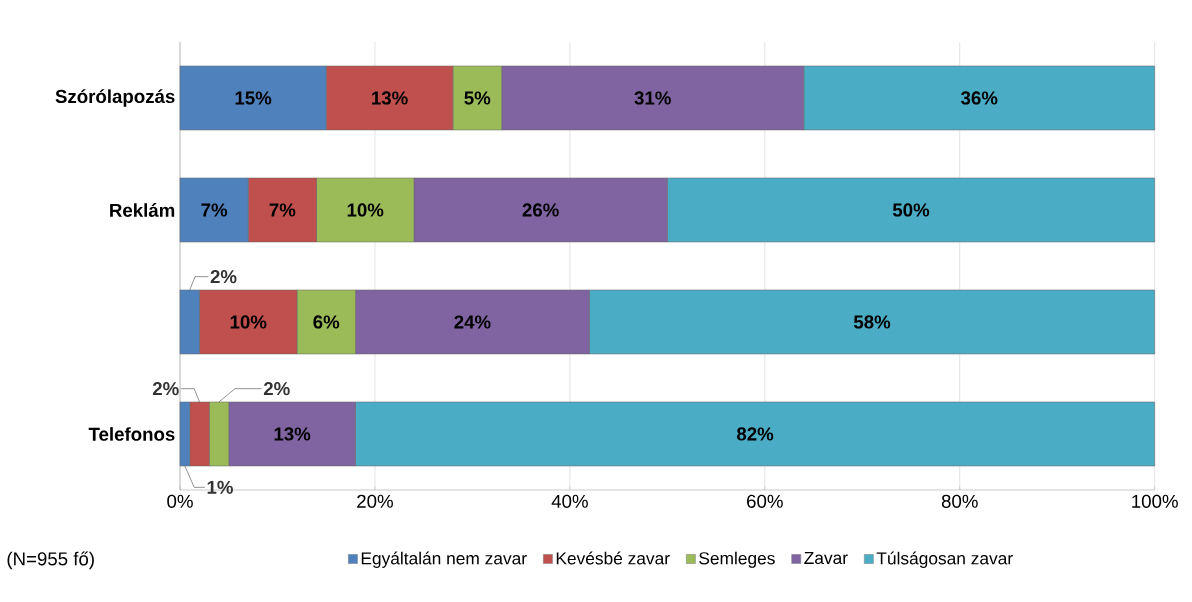 This screenshot has width=1192, height=602. What do you see at coordinates (326, 322) in the screenshot?
I see `data-label: 6%` at bounding box center [326, 322].